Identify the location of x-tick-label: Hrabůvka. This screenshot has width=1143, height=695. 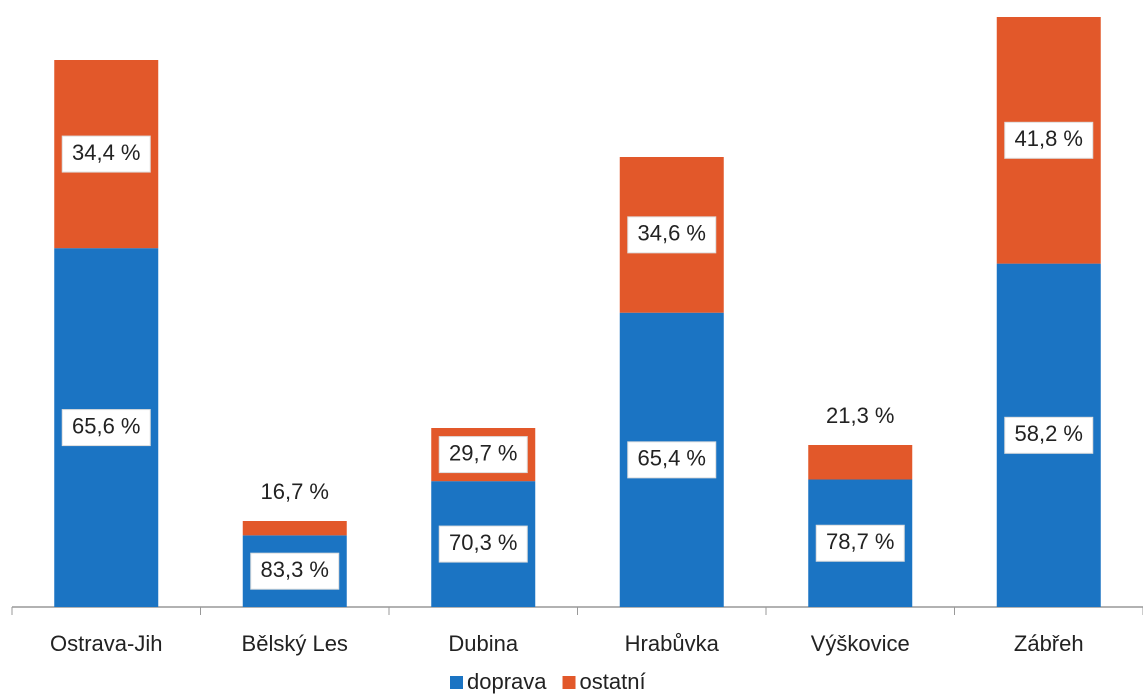
(672, 643).